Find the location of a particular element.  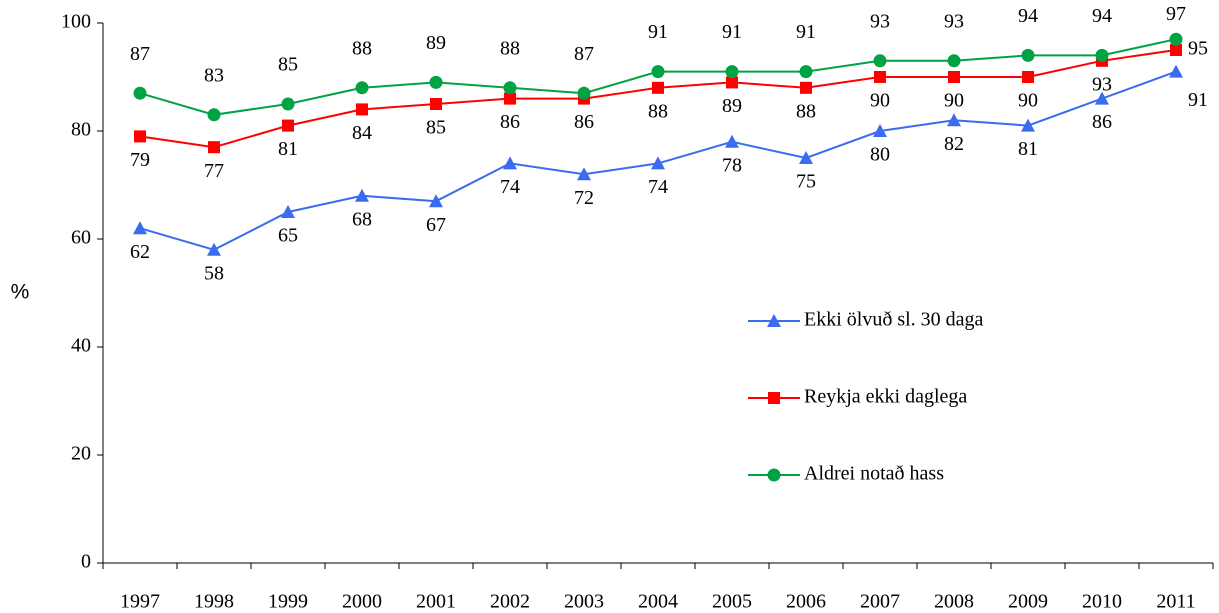

x-tick-label: 2009 is located at coordinates (1028, 602).